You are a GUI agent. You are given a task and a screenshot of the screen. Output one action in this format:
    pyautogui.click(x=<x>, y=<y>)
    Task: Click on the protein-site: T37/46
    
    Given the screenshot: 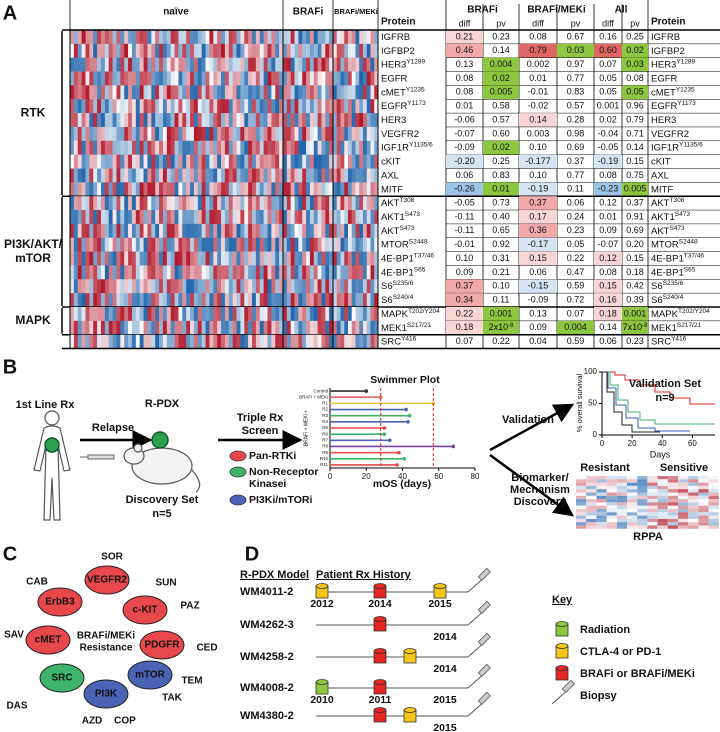 What is the action you would take?
    pyautogui.click(x=694, y=255)
    